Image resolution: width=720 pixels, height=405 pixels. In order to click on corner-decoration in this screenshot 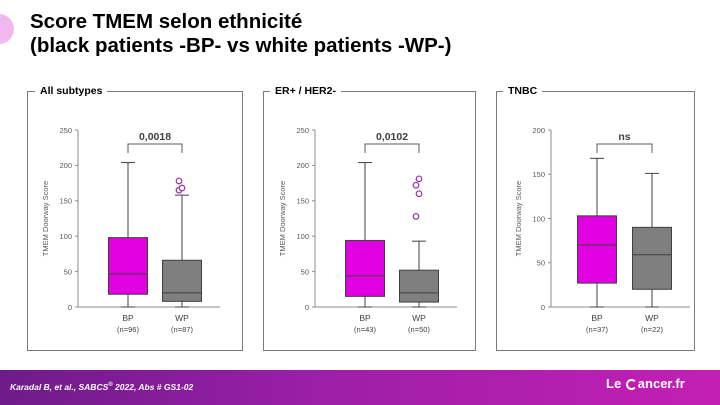, I will do `click(7, 29)`.